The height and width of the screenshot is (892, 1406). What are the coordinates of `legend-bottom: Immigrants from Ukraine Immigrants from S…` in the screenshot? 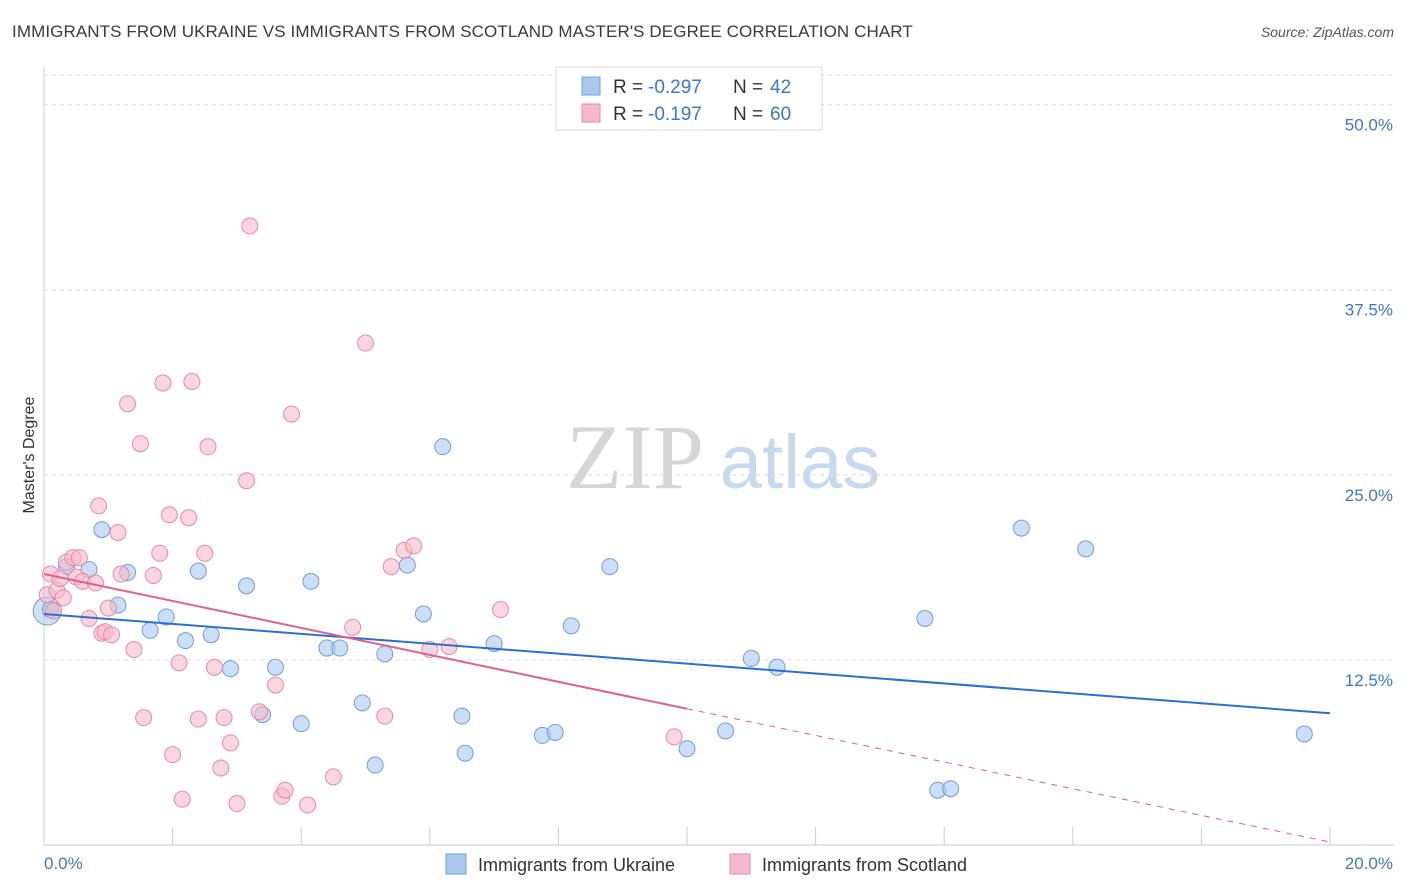 It's located at (706, 864).